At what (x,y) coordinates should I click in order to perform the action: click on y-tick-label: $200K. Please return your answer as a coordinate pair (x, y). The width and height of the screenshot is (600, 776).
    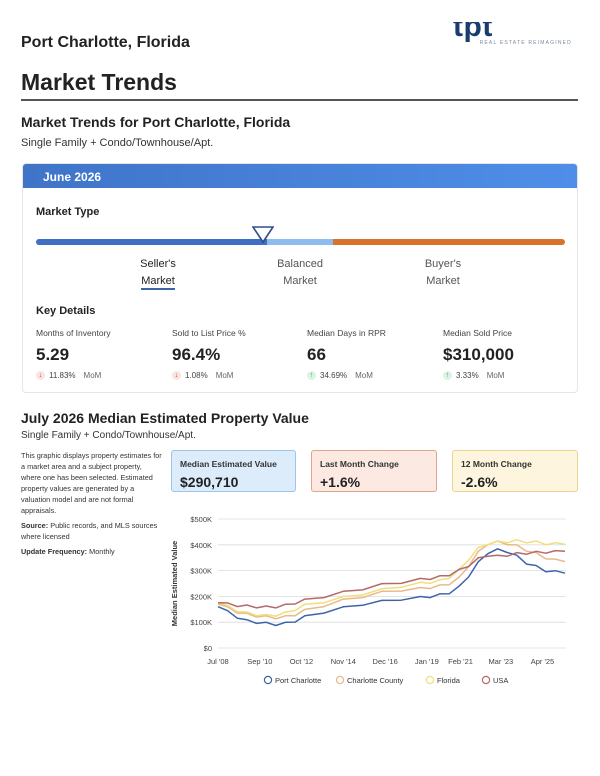
    Looking at the image, I should click on (201, 596).